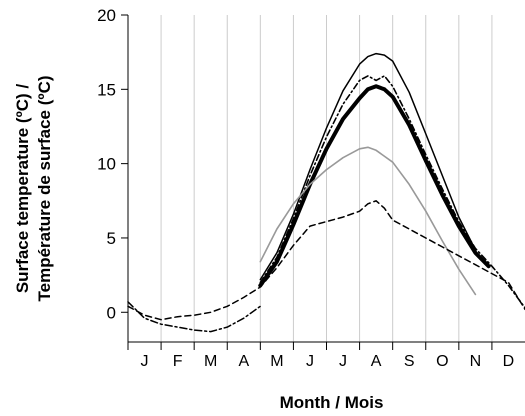 This screenshot has height=416, width=525. Describe the element at coordinates (22, 189) in the screenshot. I see `y-axis-title-line1: Surface temperature (ºC) /` at that location.